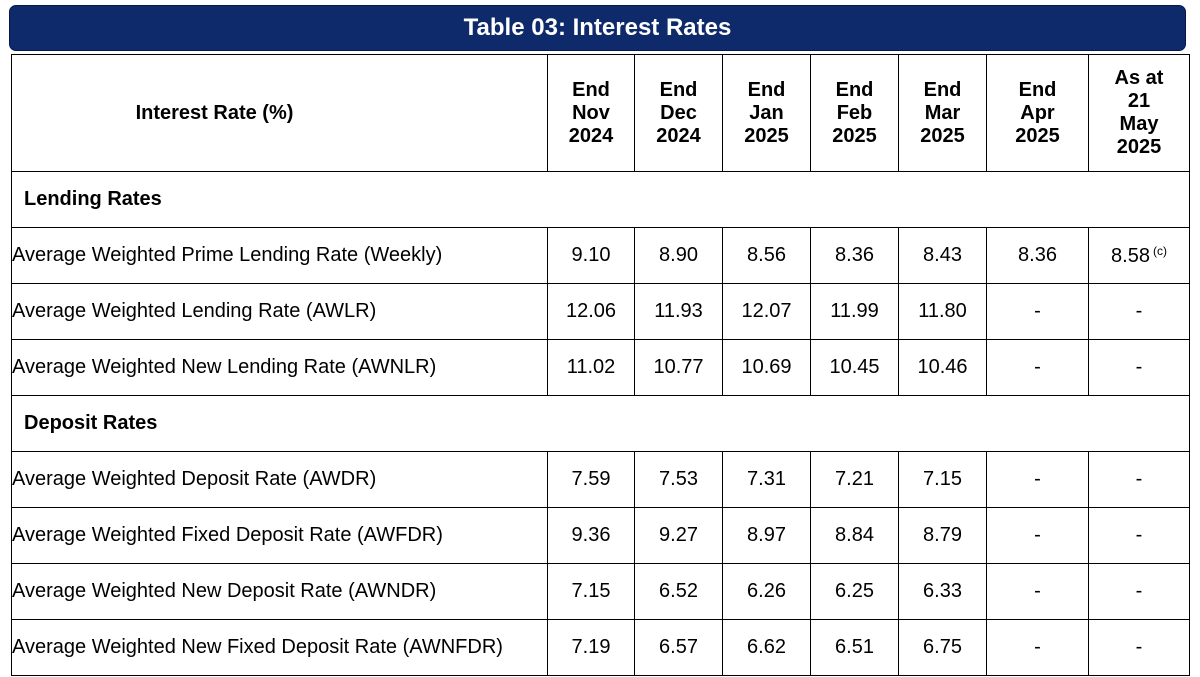  What do you see at coordinates (591, 647) in the screenshot?
I see `cell-value: 7.19` at bounding box center [591, 647].